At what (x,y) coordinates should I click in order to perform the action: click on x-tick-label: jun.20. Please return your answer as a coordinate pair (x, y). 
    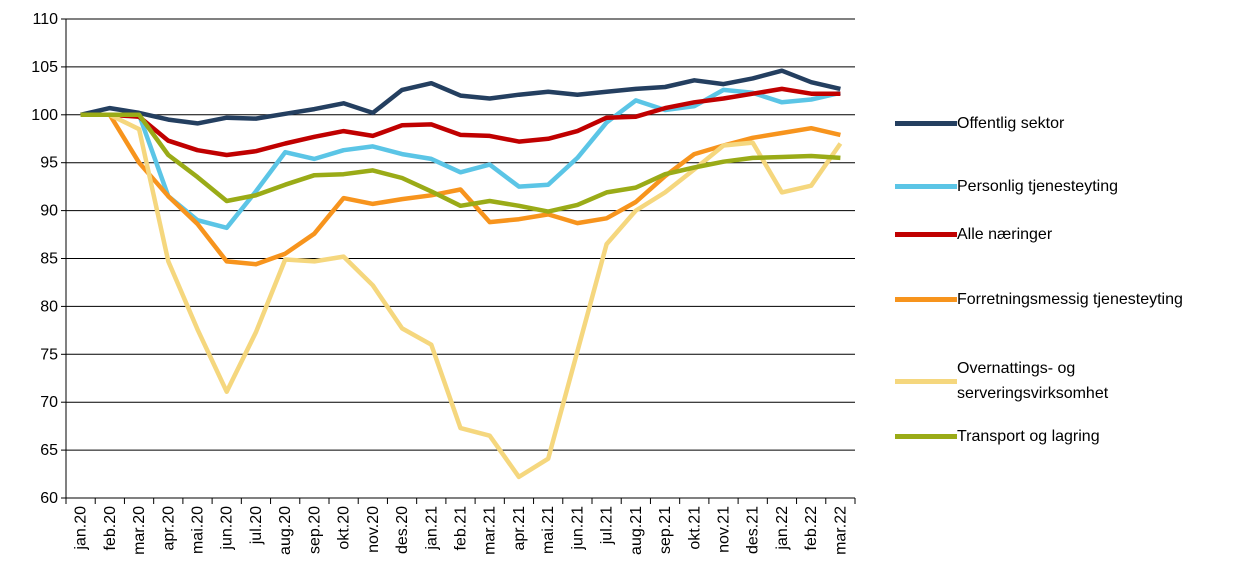
    Looking at the image, I should click on (227, 528).